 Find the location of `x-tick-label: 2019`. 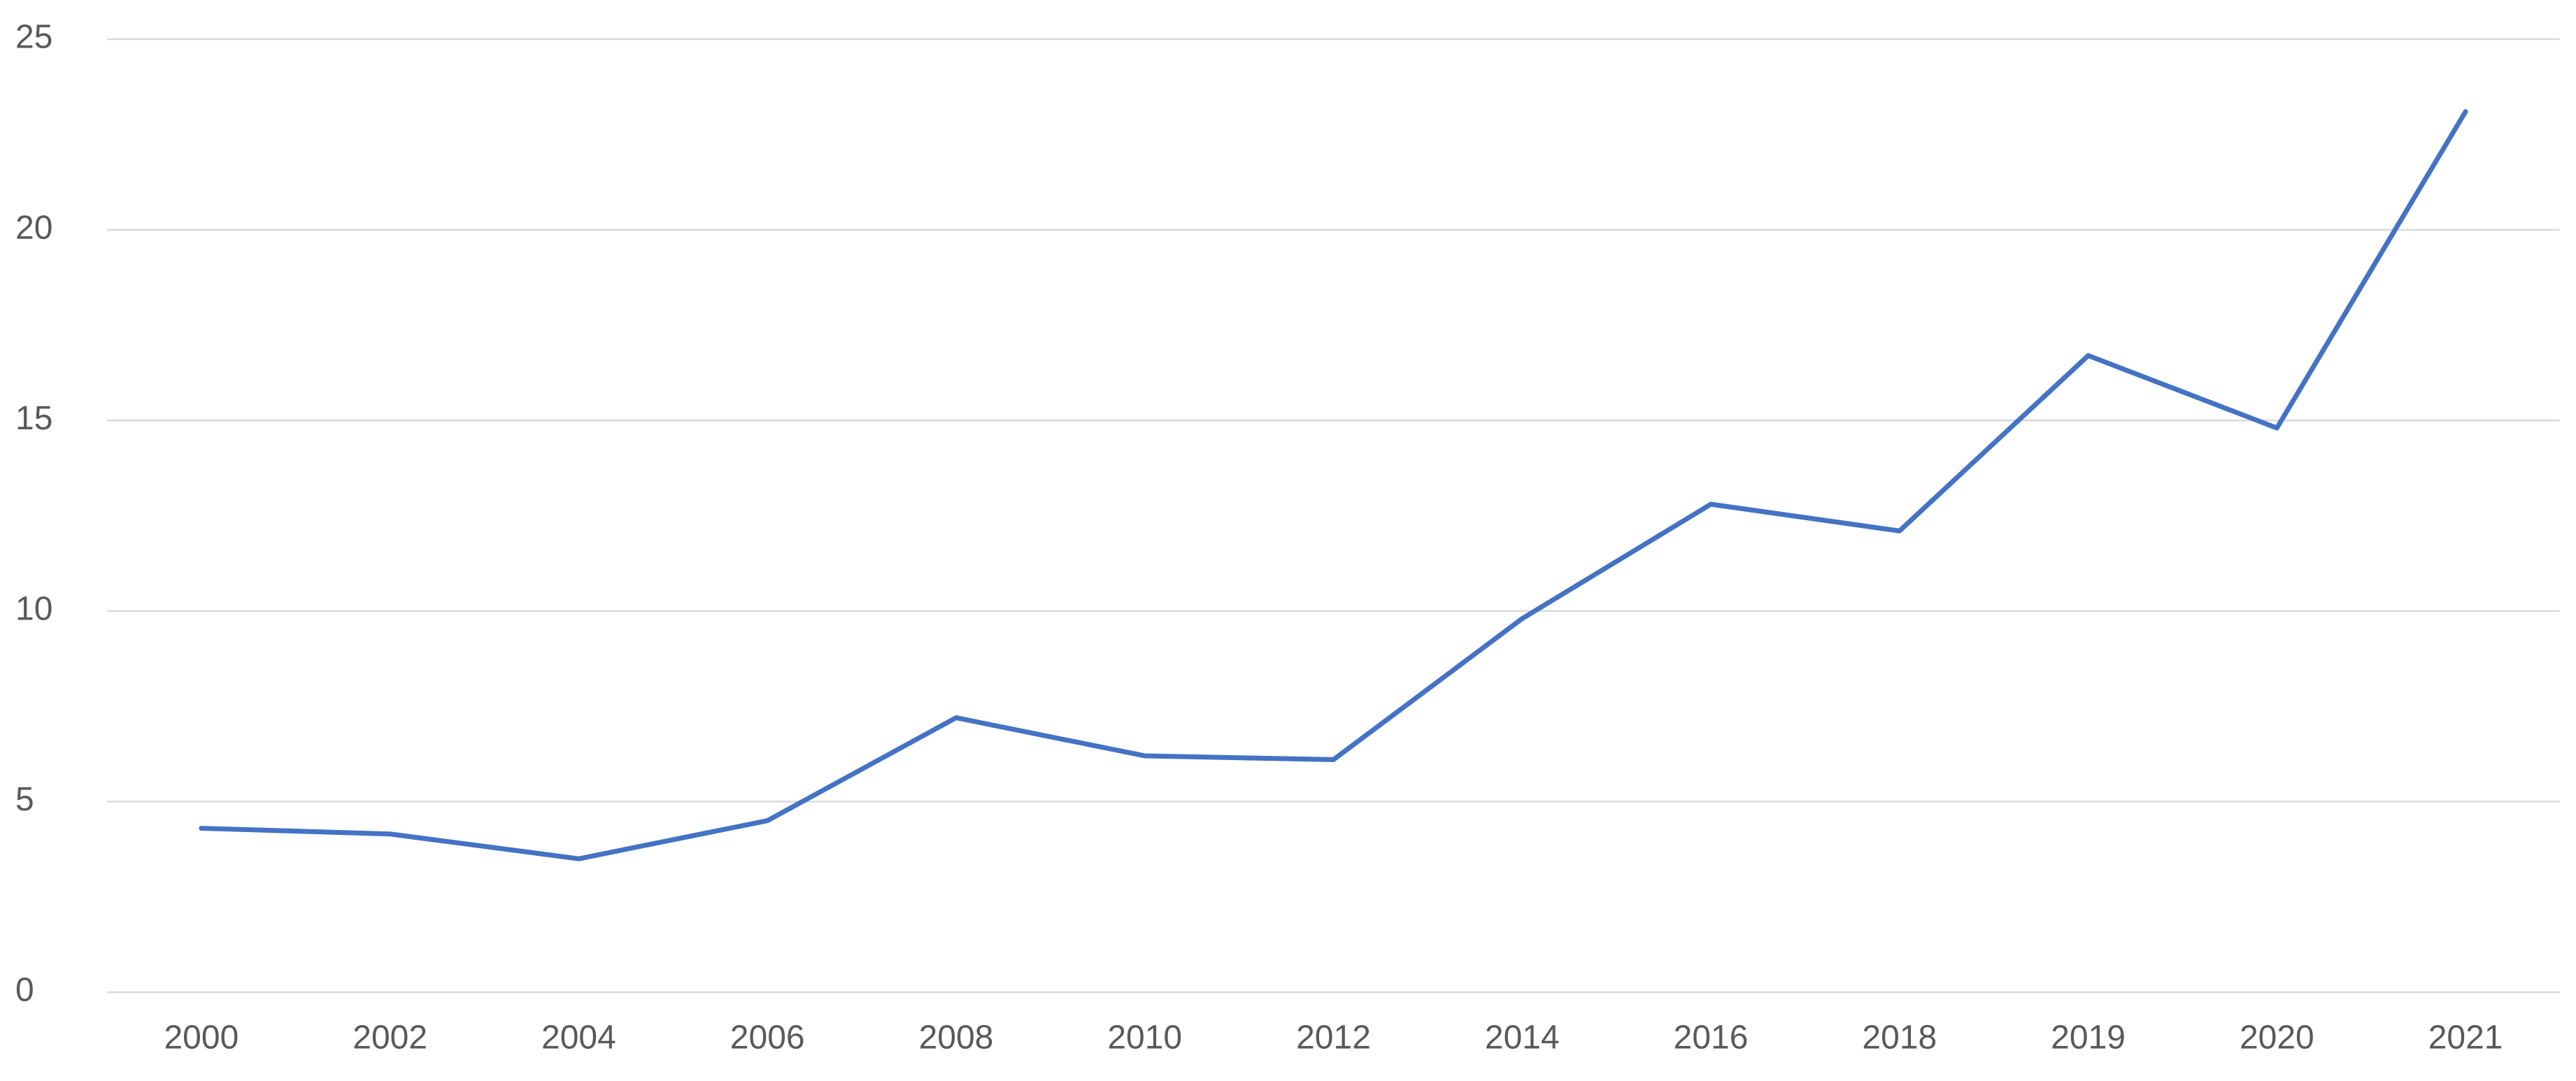

x-tick-label: 2019 is located at coordinates (2088, 1038).